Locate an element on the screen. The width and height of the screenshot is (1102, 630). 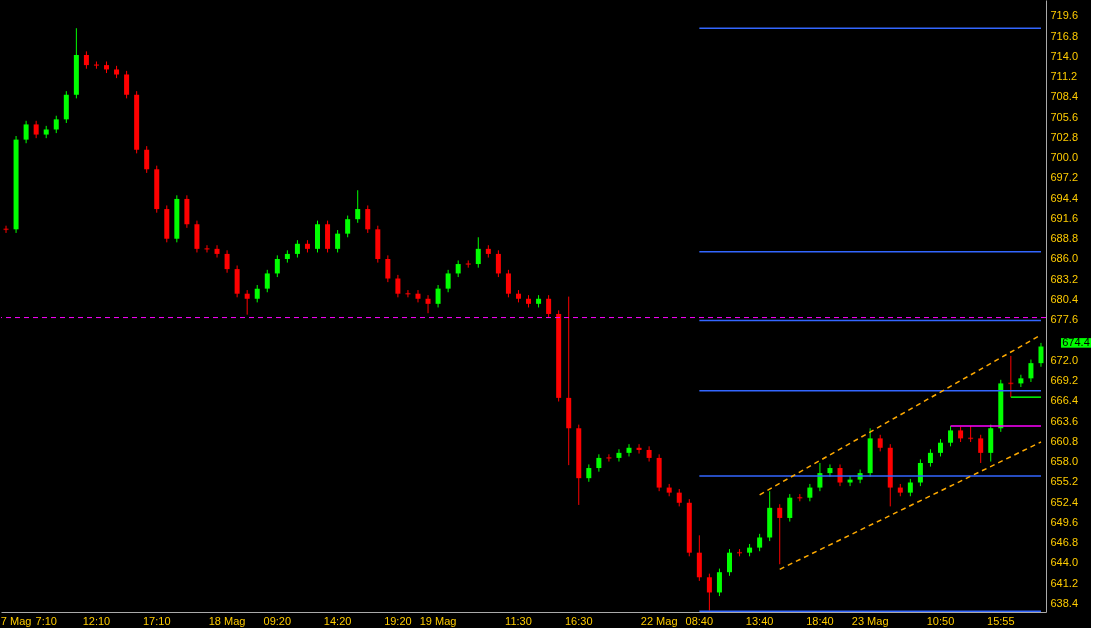
y-tick-label: 688.8 is located at coordinates (1064, 238).